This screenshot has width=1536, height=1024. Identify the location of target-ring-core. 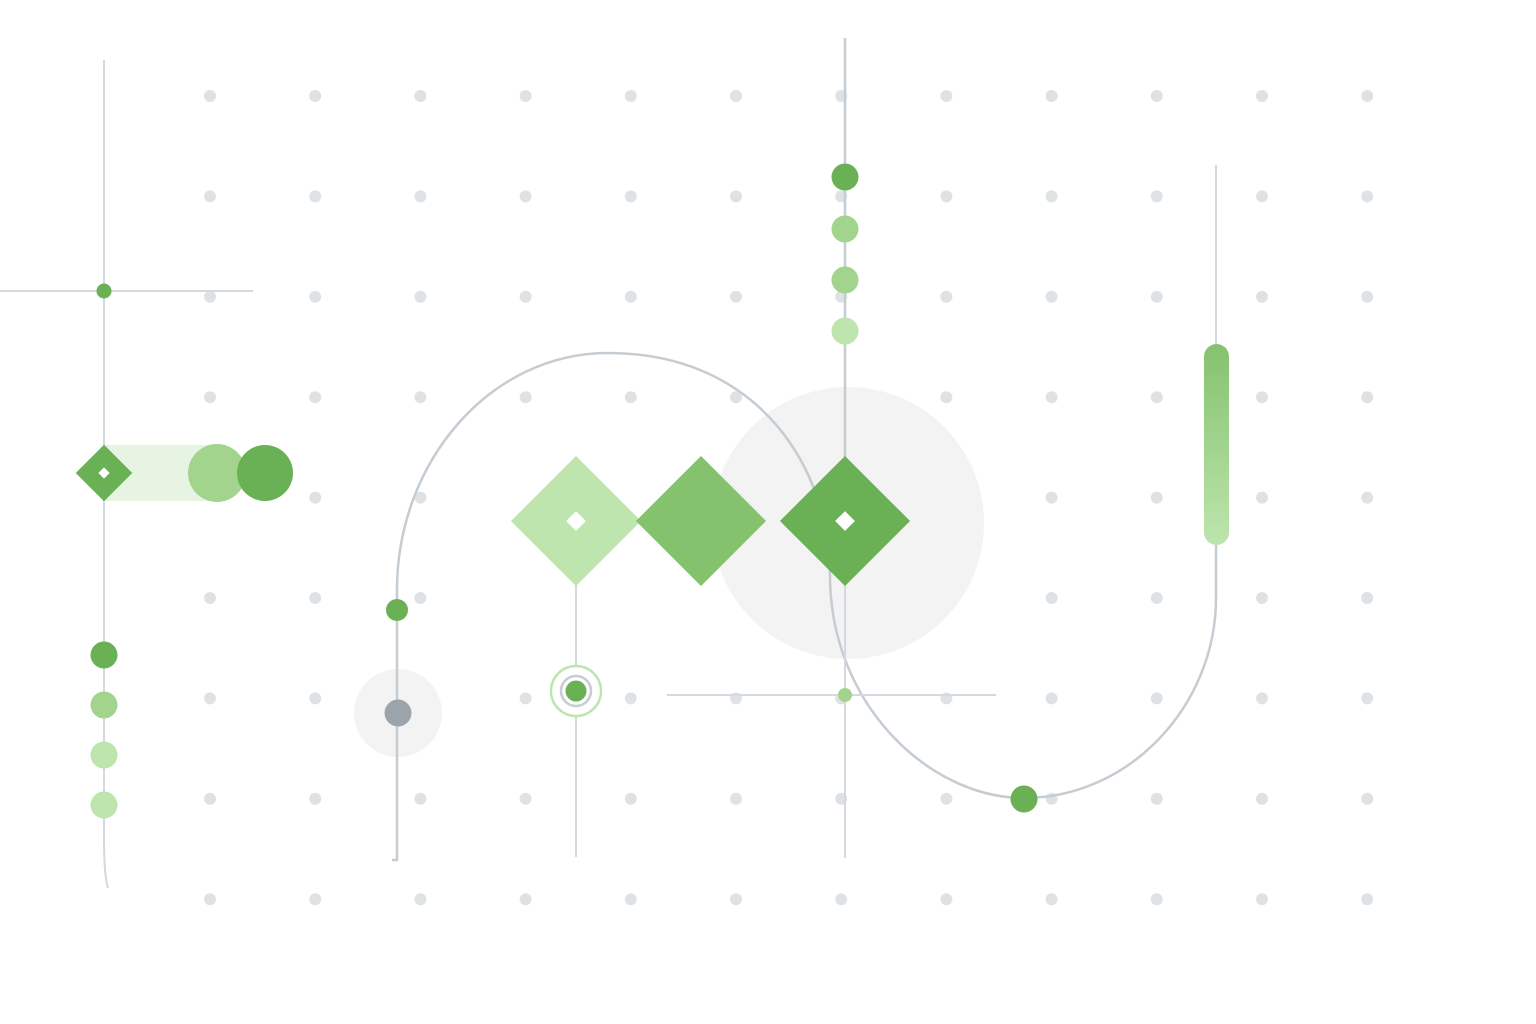
(576, 691).